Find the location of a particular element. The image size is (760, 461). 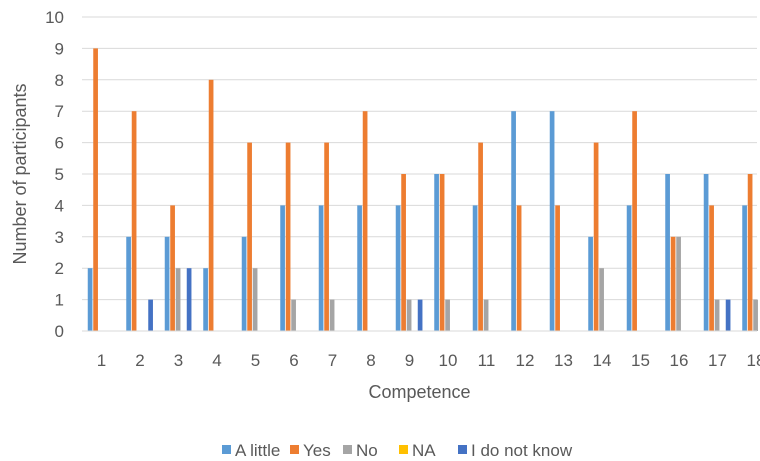

y-tick-label: 10 is located at coordinates (54, 17).